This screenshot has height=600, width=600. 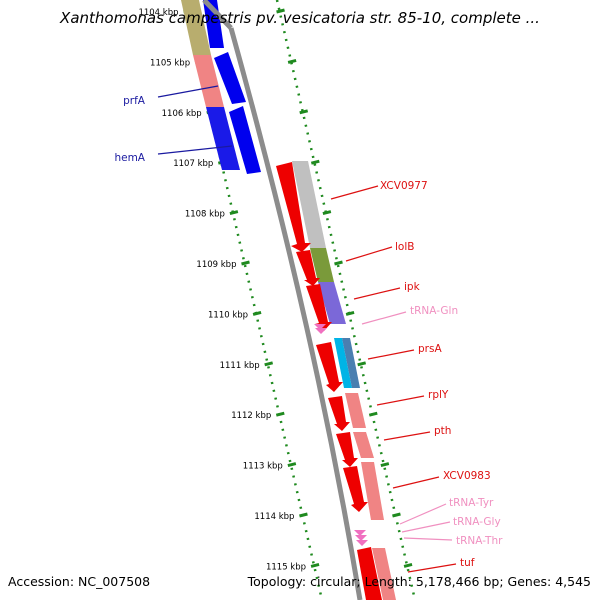 What do you see at coordinates (158, 13) in the screenshot?
I see `kbp-tick-label: 1104 kbp` at bounding box center [158, 13].